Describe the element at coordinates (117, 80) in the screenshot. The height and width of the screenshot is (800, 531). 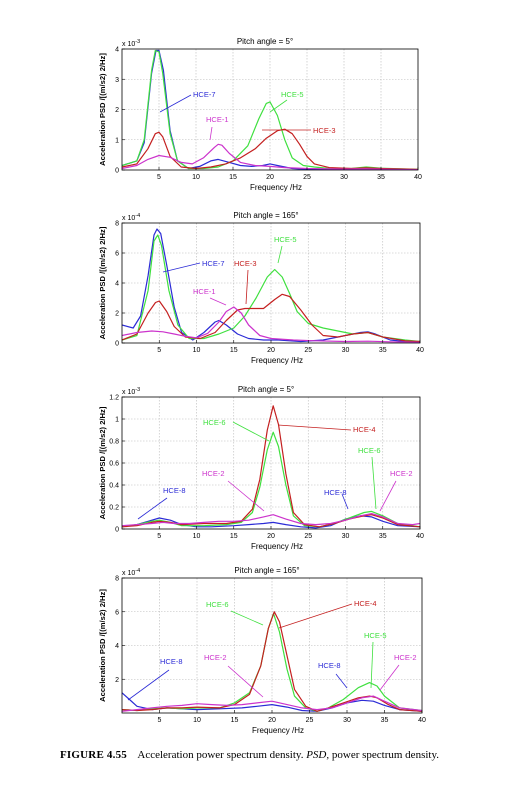
I see `y-tick-label: 3` at that location.